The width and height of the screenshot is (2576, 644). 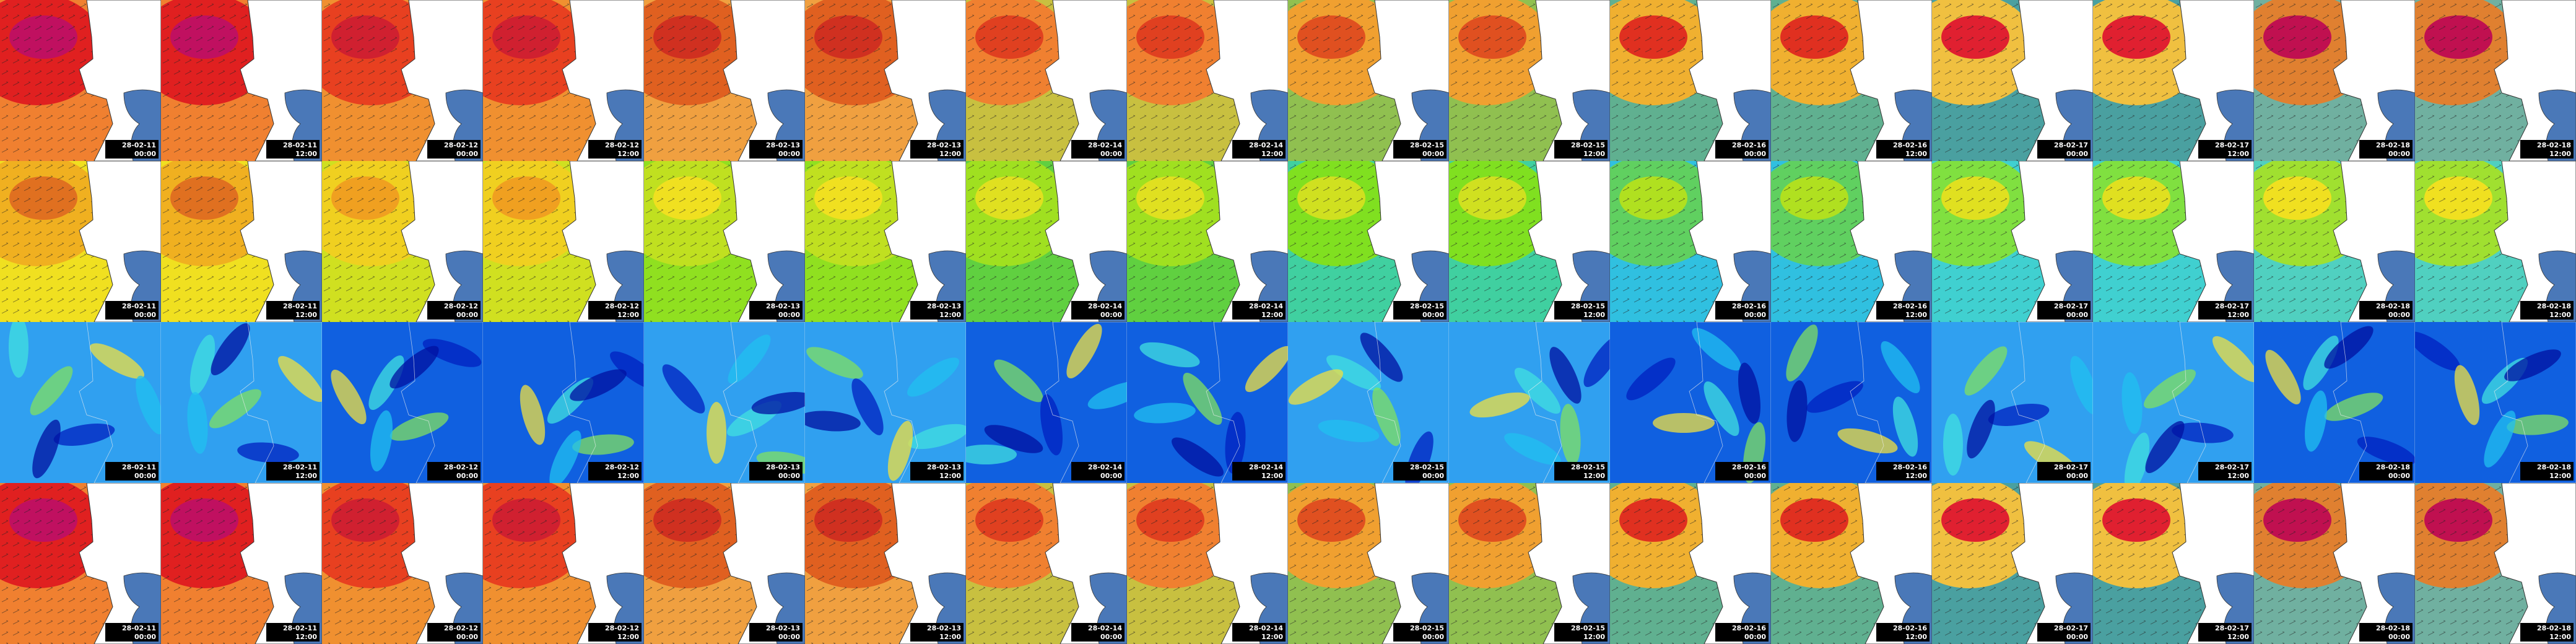 What do you see at coordinates (1105, 306) in the screenshot?
I see `date-label: 28-02-14` at bounding box center [1105, 306].